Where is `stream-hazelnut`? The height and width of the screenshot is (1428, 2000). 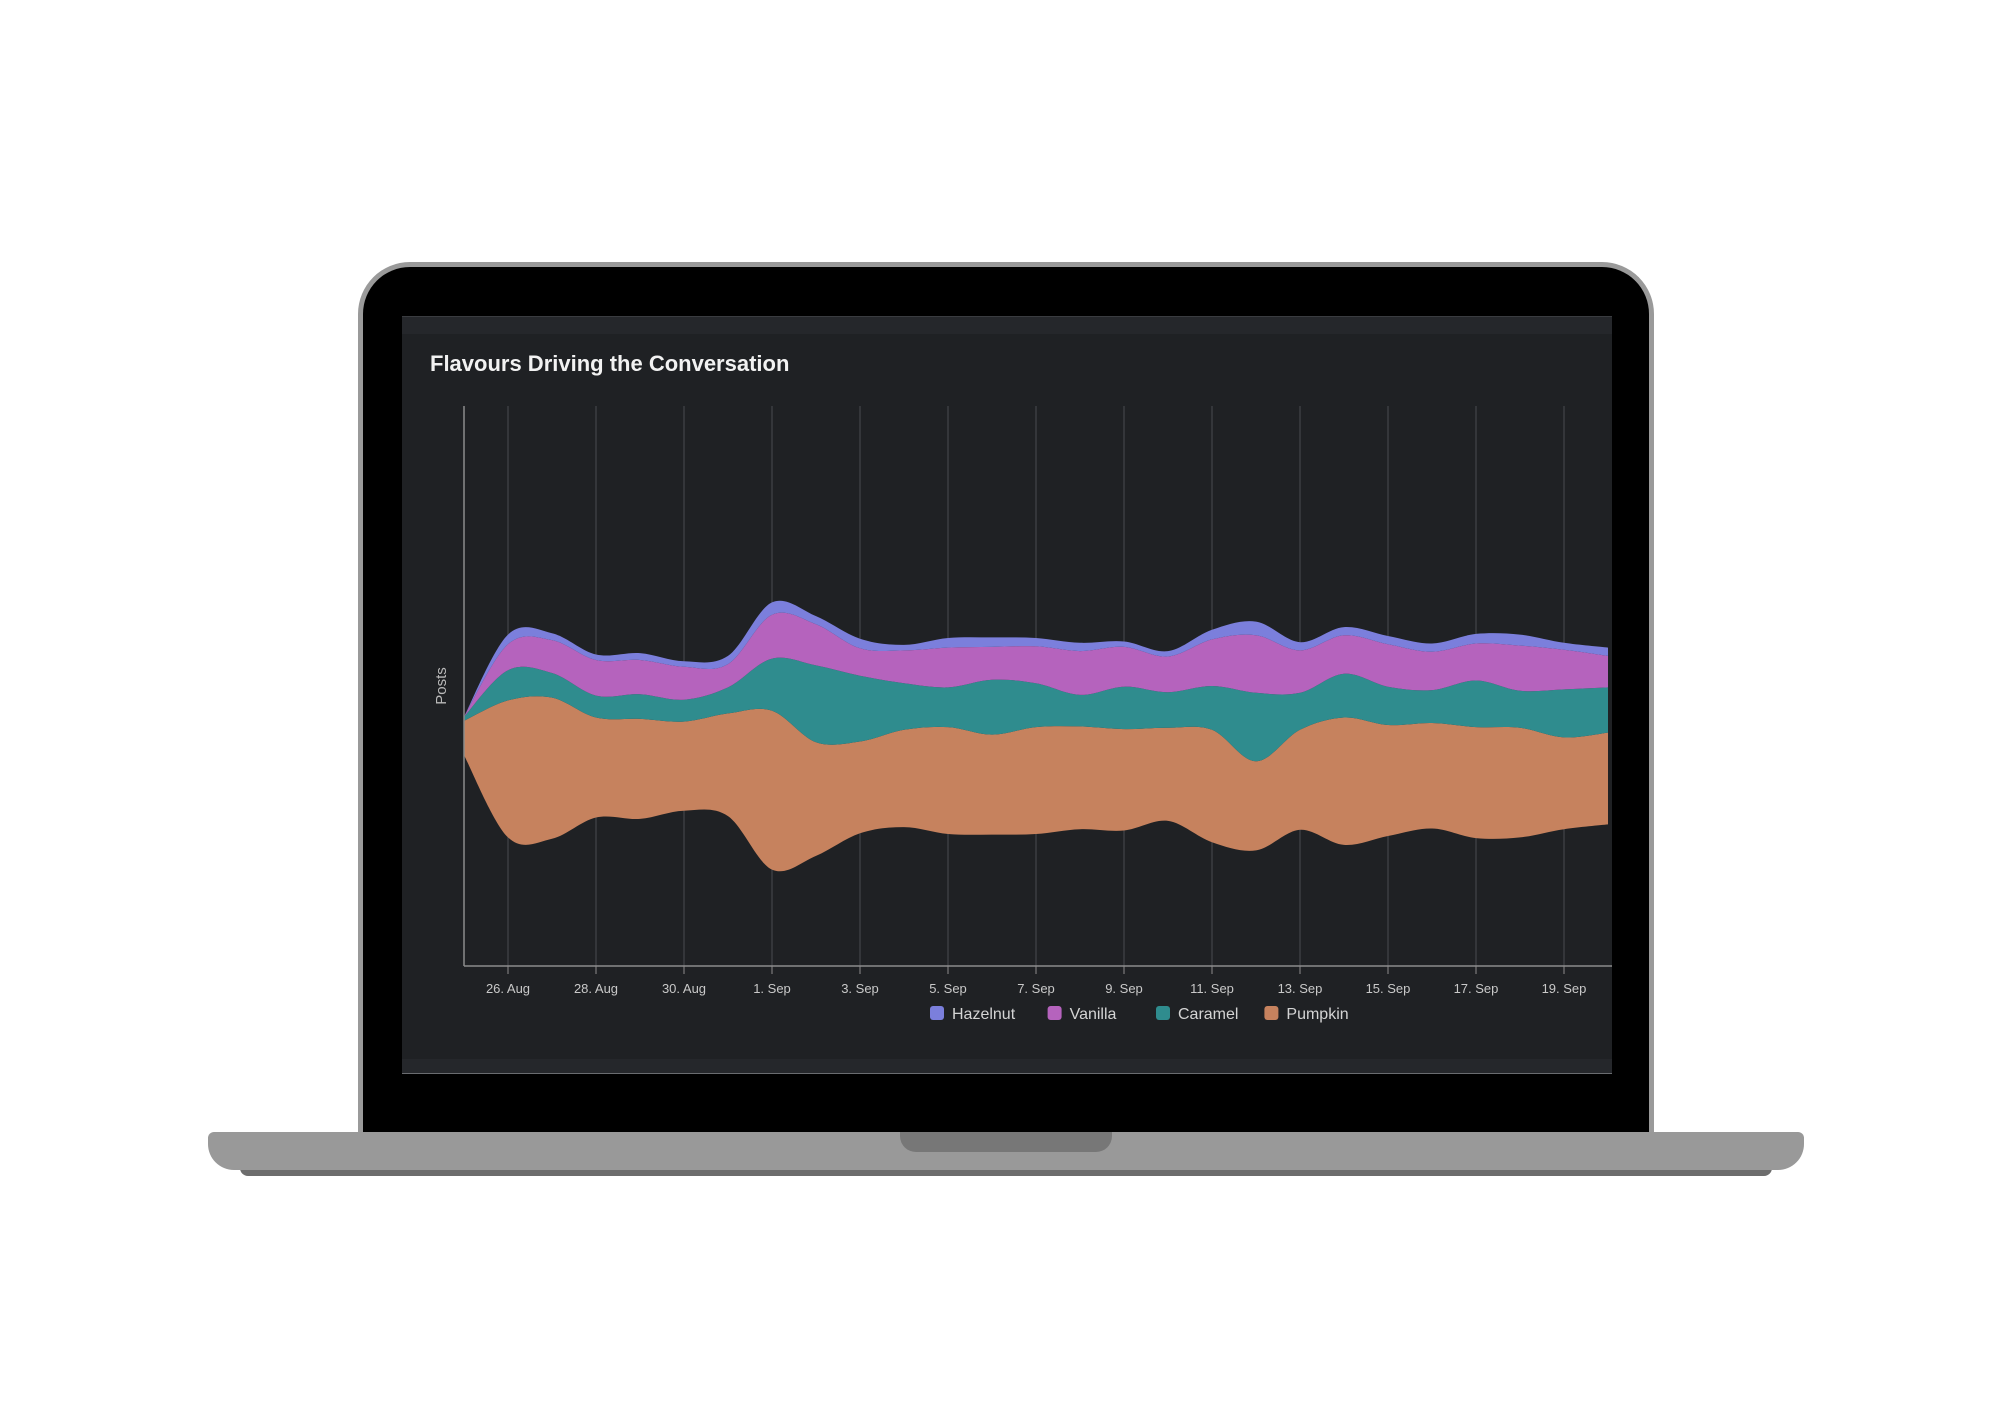
stream-hazelnut is located at coordinates (1036, 658).